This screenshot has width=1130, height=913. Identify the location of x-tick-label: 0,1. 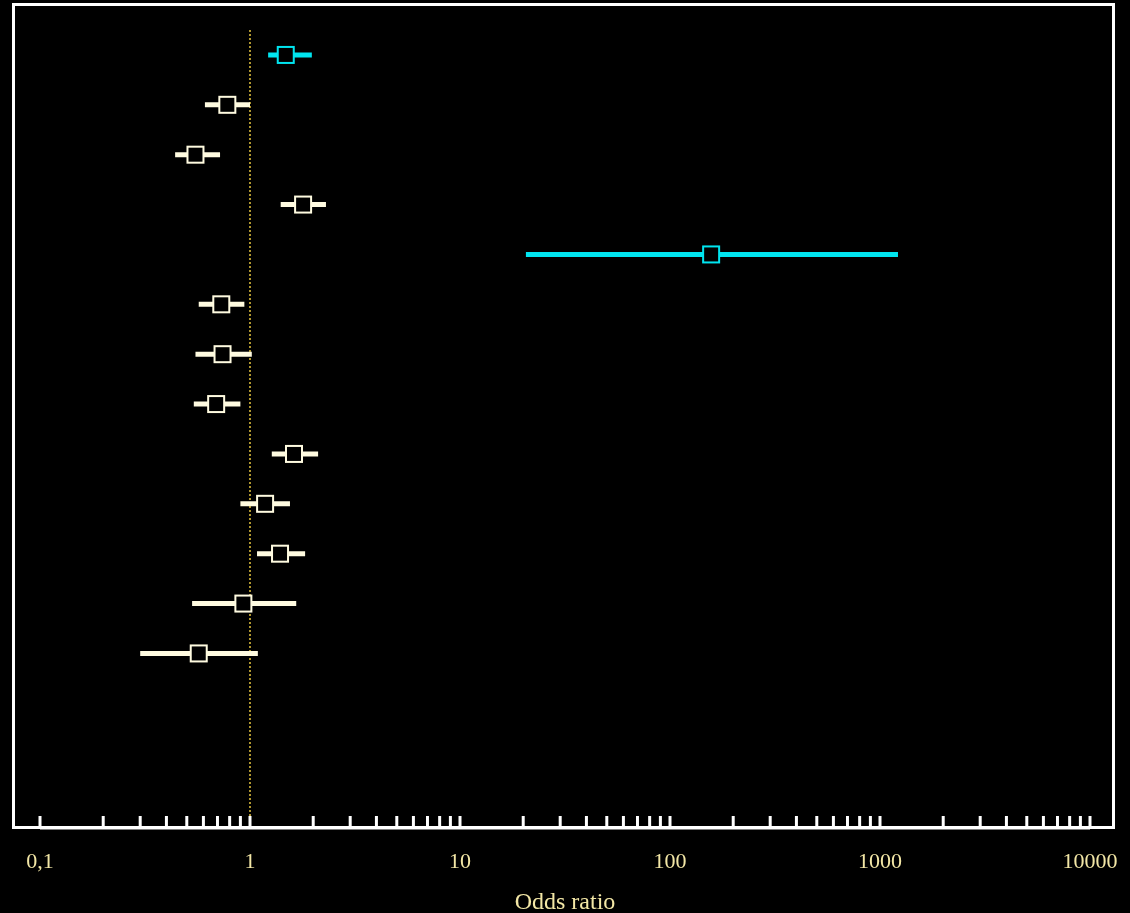
(40, 860).